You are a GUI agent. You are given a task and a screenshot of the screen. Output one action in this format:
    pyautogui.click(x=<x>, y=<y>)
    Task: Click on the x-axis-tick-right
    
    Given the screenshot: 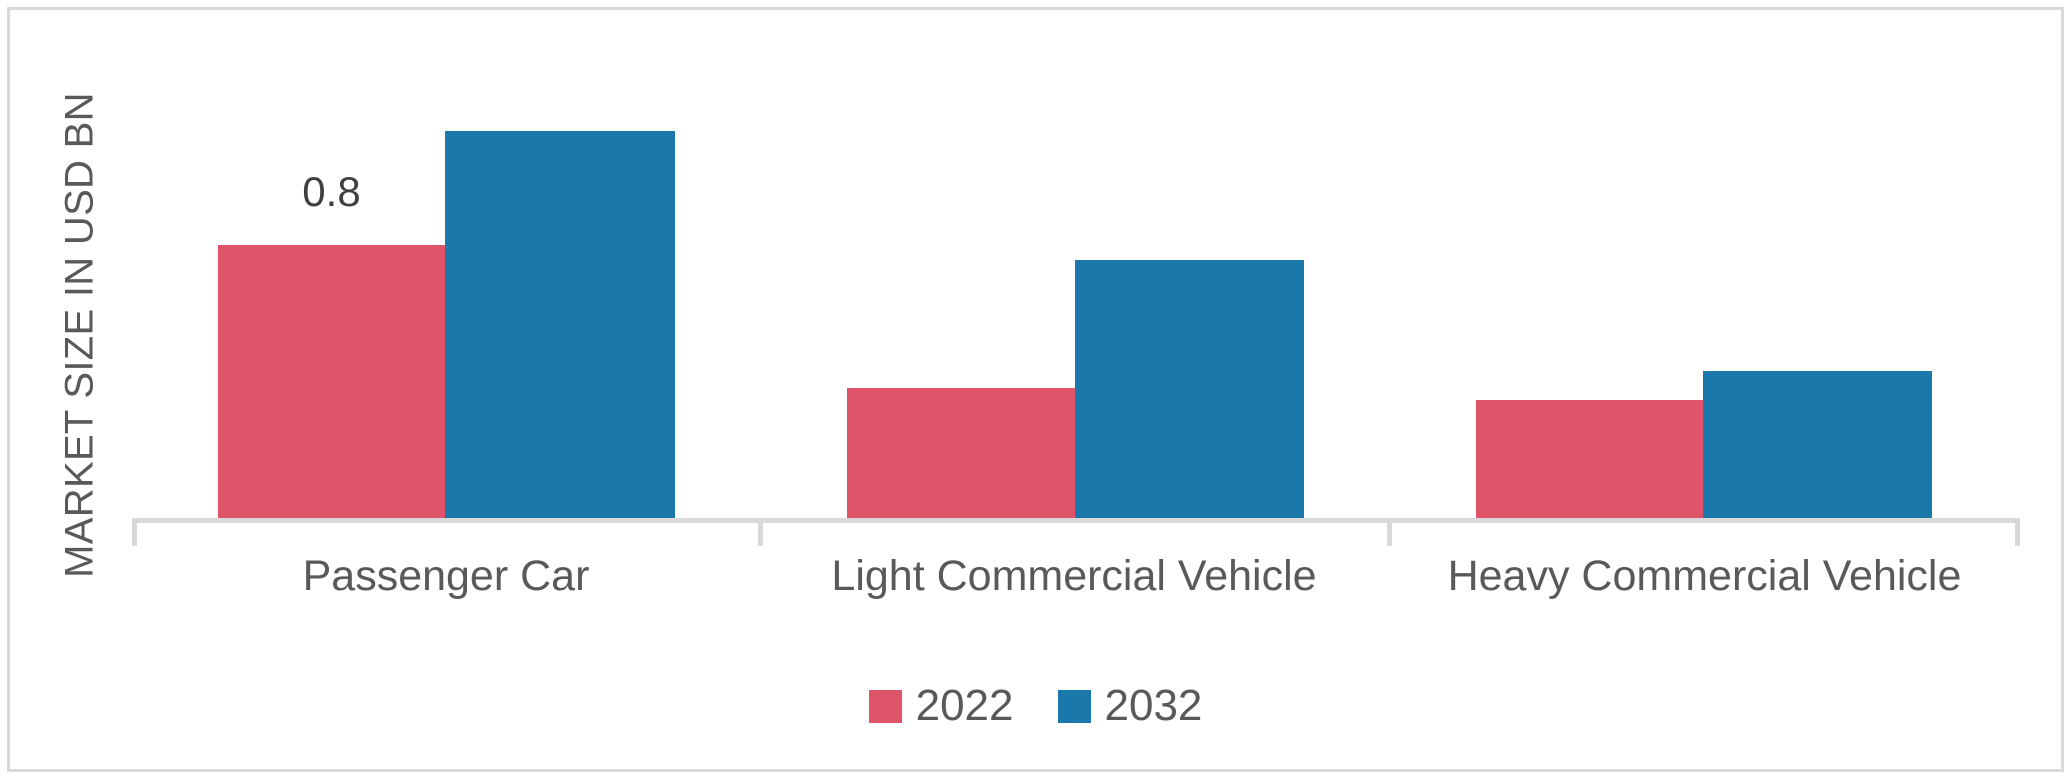 What is the action you would take?
    pyautogui.click(x=2017, y=532)
    